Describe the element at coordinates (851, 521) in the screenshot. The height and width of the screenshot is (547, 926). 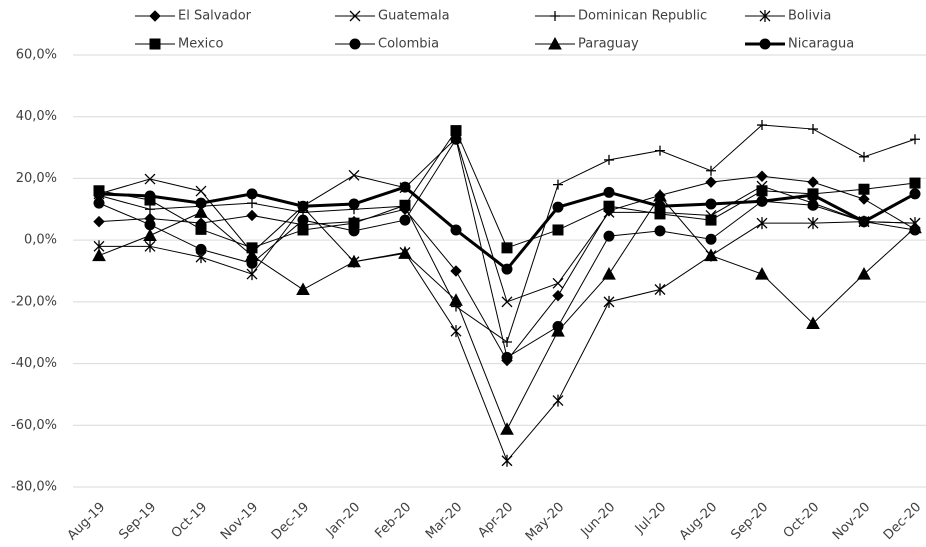
I see `x-tick-label: Nov-20` at that location.